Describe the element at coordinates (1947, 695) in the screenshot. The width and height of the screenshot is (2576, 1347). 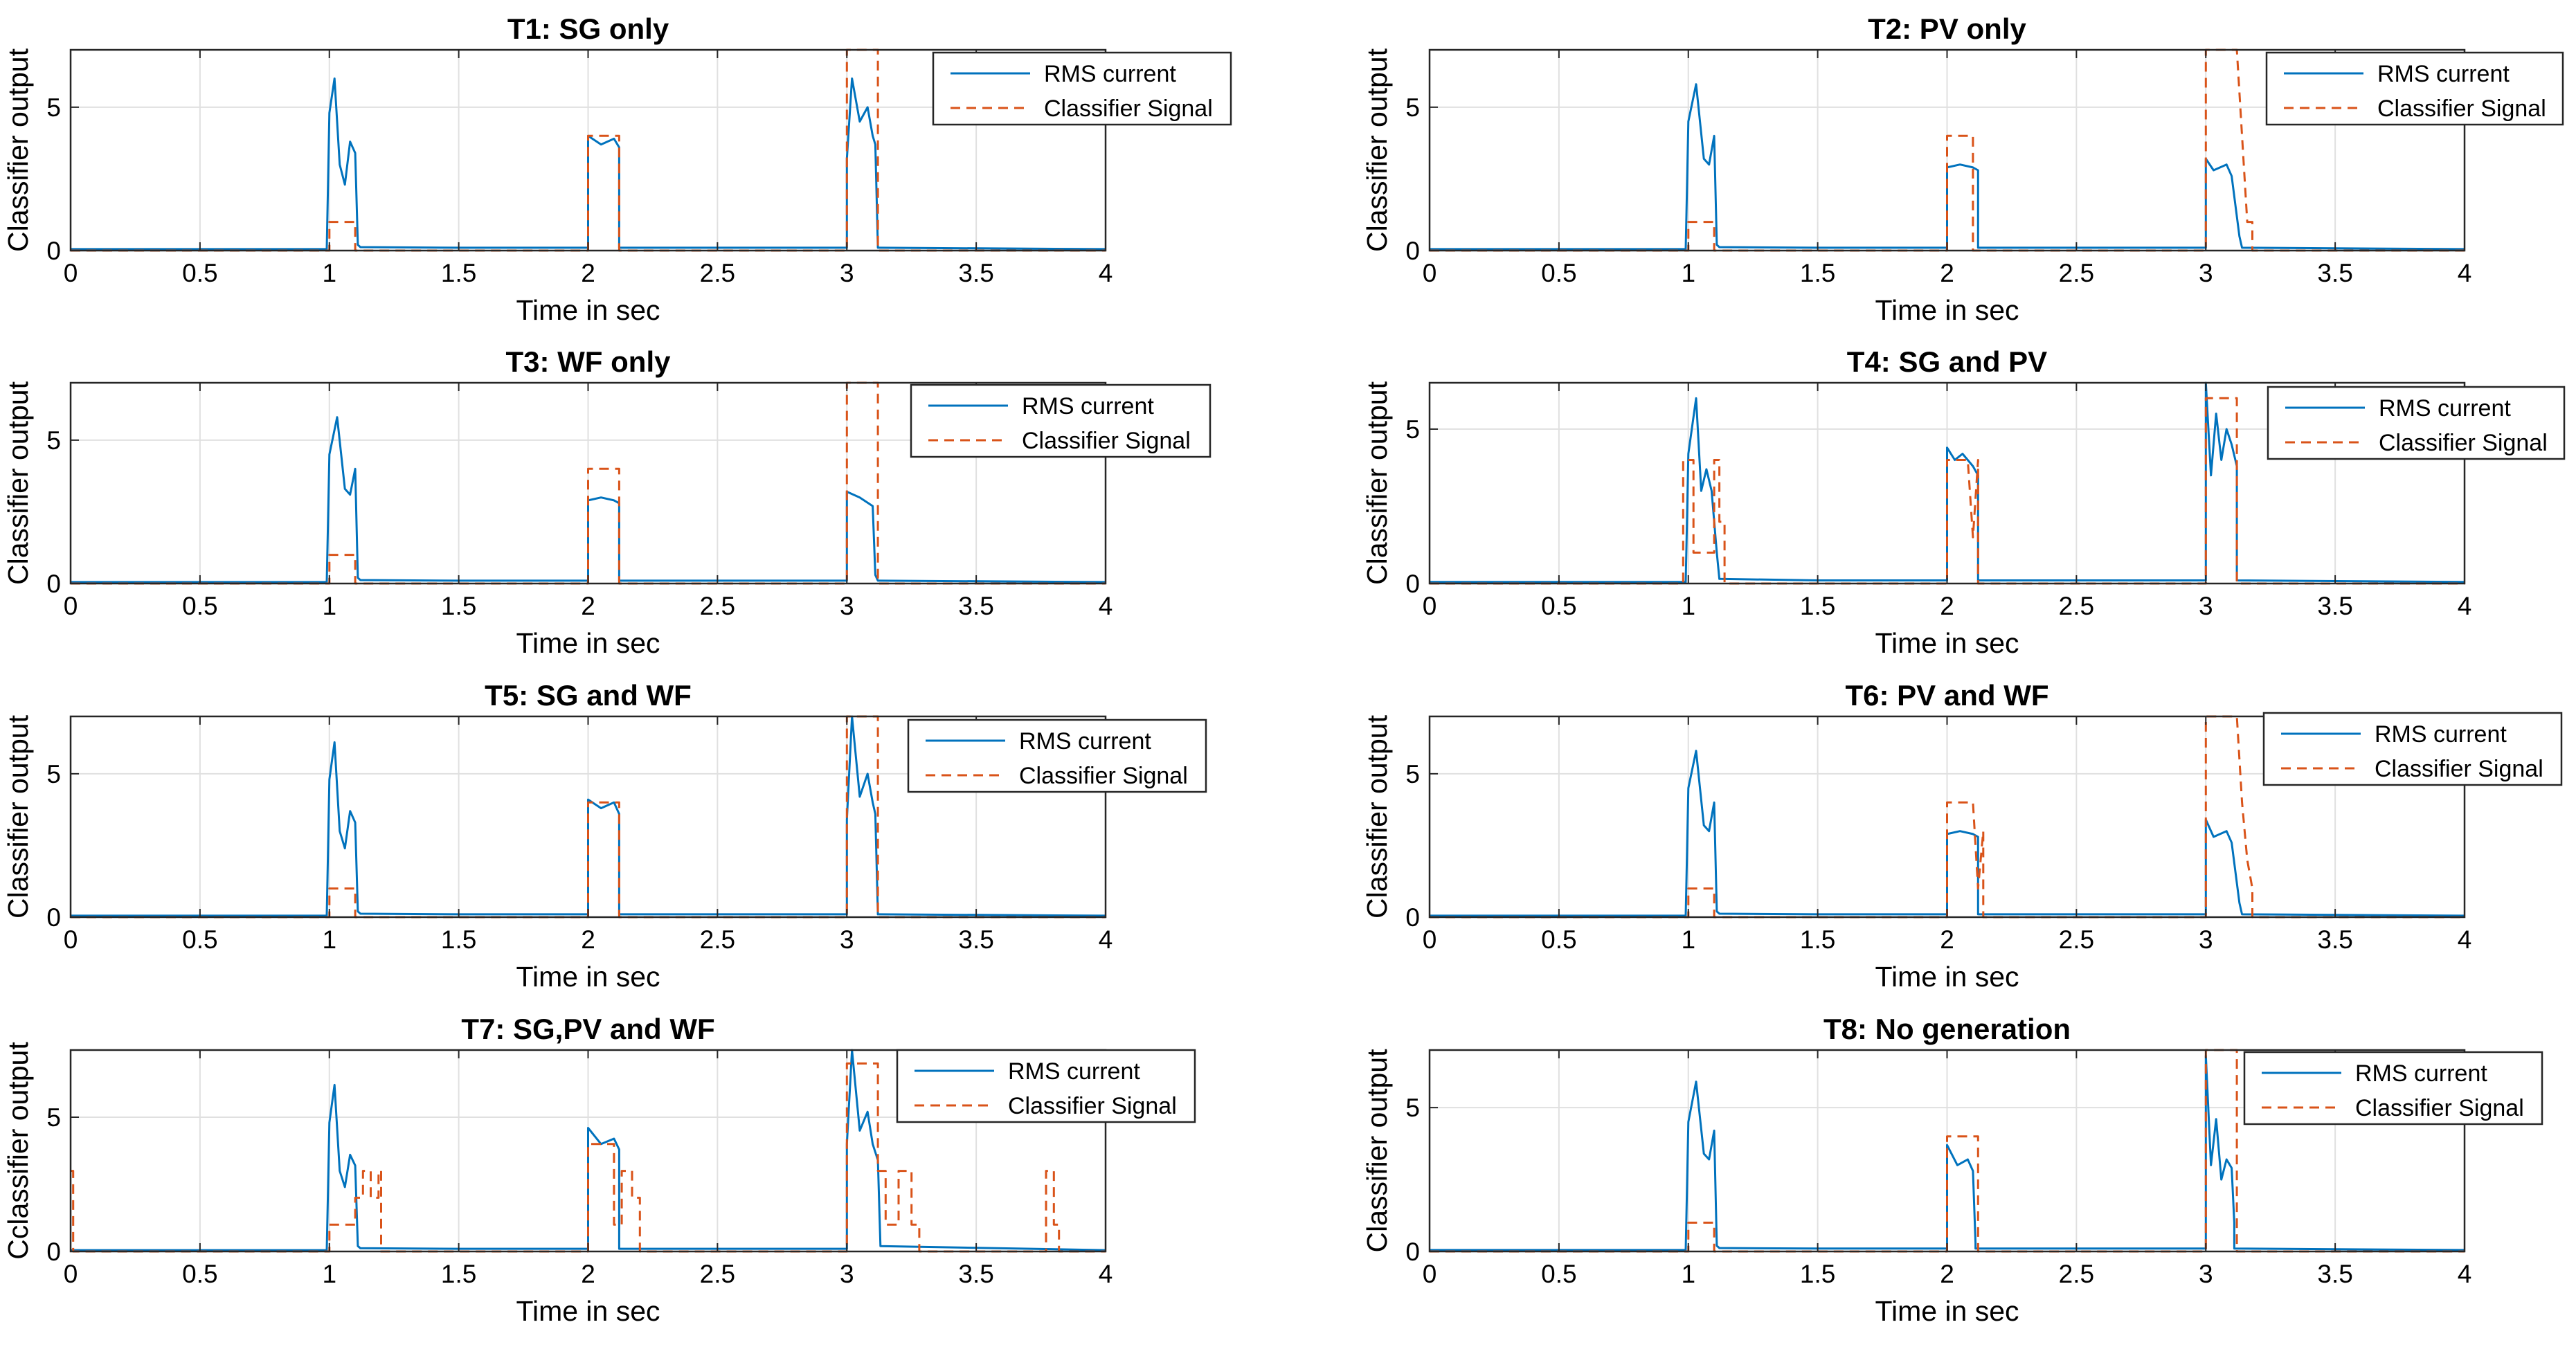
I see `subplot-title: T6: PV and WF` at that location.